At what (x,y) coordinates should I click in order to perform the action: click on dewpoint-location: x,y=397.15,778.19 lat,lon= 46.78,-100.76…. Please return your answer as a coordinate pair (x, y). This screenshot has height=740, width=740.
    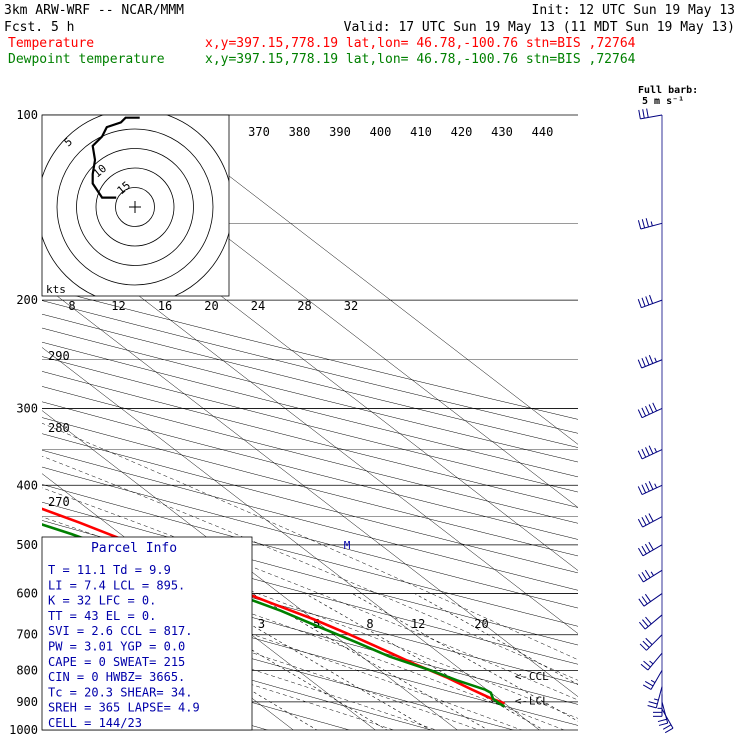
    Looking at the image, I should click on (420, 59).